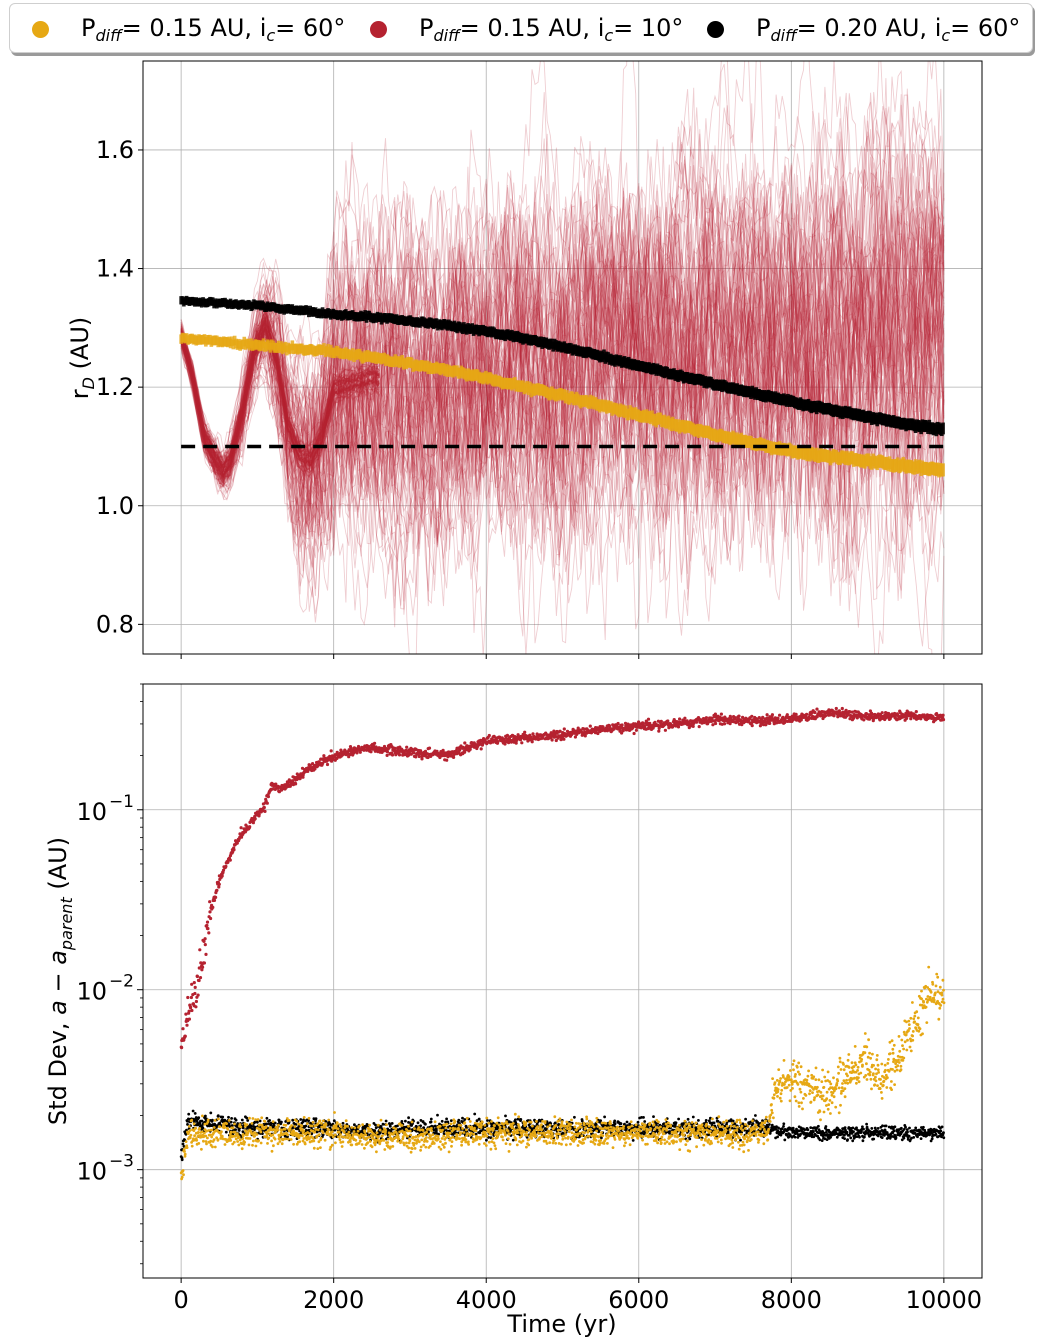 Image resolution: width=1040 pixels, height=1344 pixels. What do you see at coordinates (115, 506) in the screenshot?
I see `top-y-tick-label-1: 1.0` at bounding box center [115, 506].